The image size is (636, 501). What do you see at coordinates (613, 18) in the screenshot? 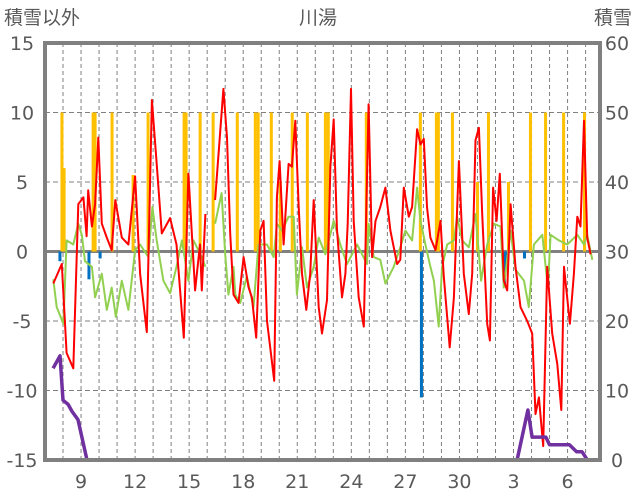
I see `right-axis-label: 積雪` at bounding box center [613, 18].